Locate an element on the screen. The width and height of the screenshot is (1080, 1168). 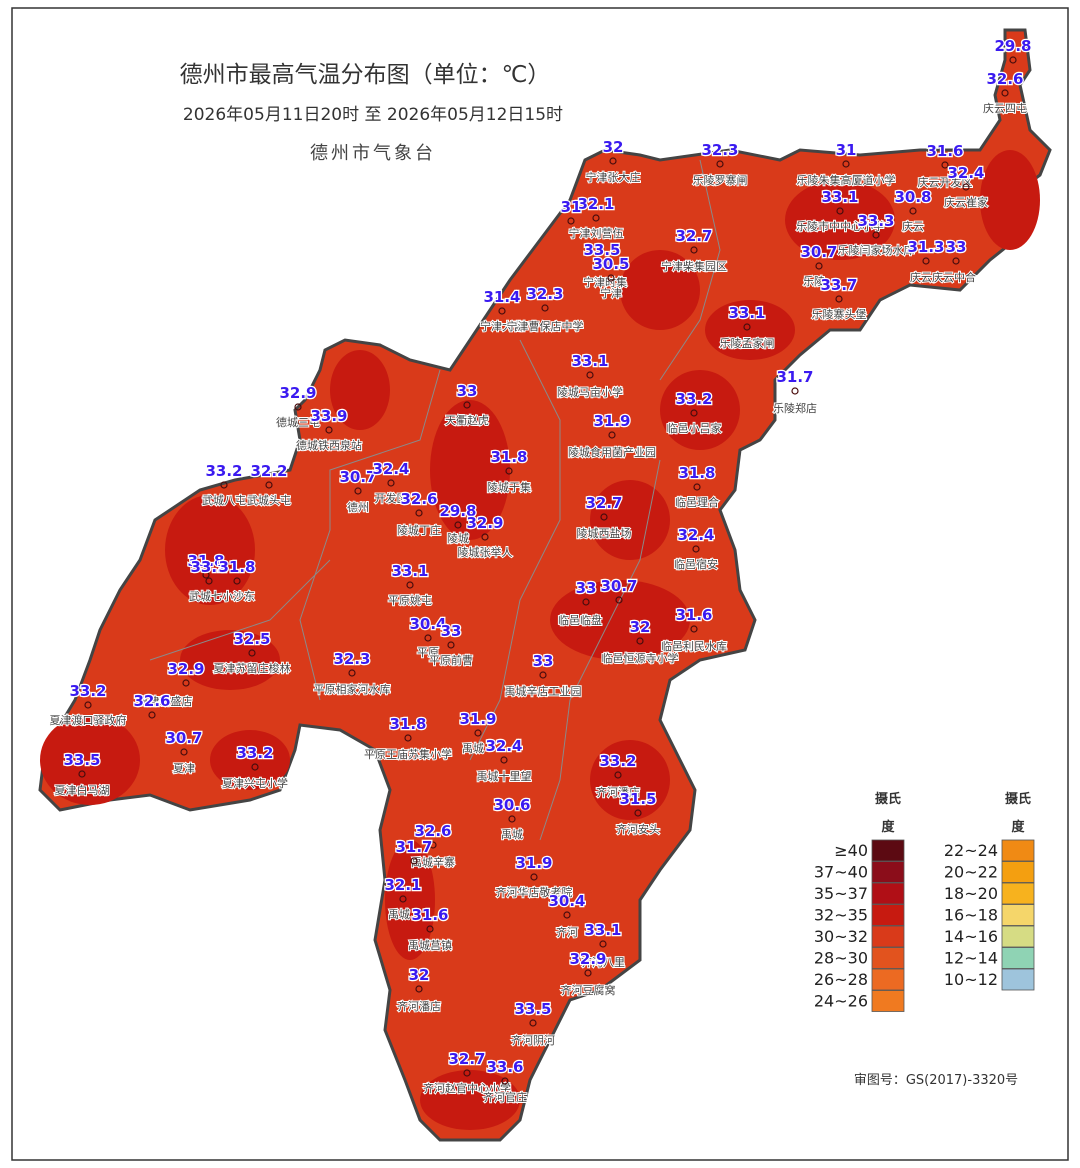
station-value: 30.4 is located at coordinates (427, 624).